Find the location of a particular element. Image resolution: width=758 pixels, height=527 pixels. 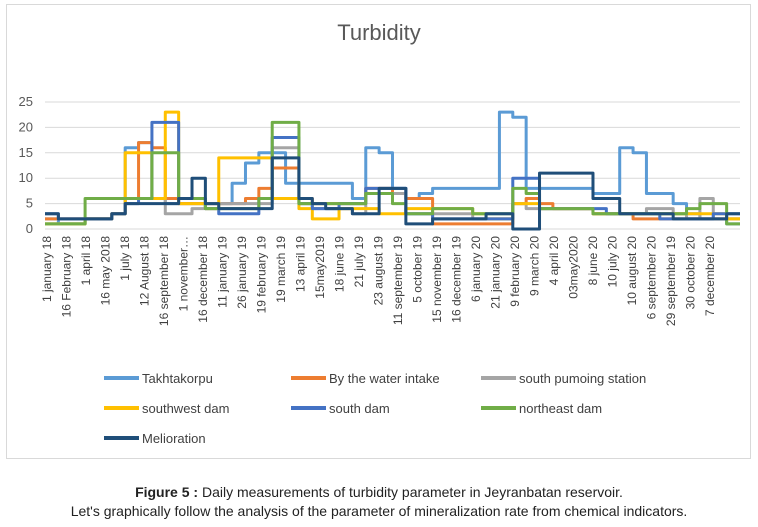

x-tick-label: 19 march 19 is located at coordinates (281, 269).